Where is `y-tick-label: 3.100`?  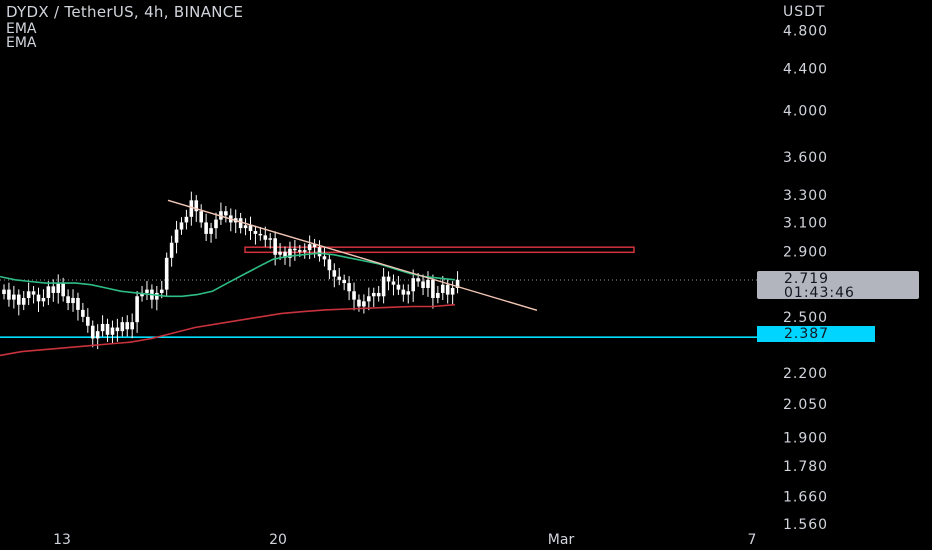 y-tick-label: 3.100 is located at coordinates (805, 223).